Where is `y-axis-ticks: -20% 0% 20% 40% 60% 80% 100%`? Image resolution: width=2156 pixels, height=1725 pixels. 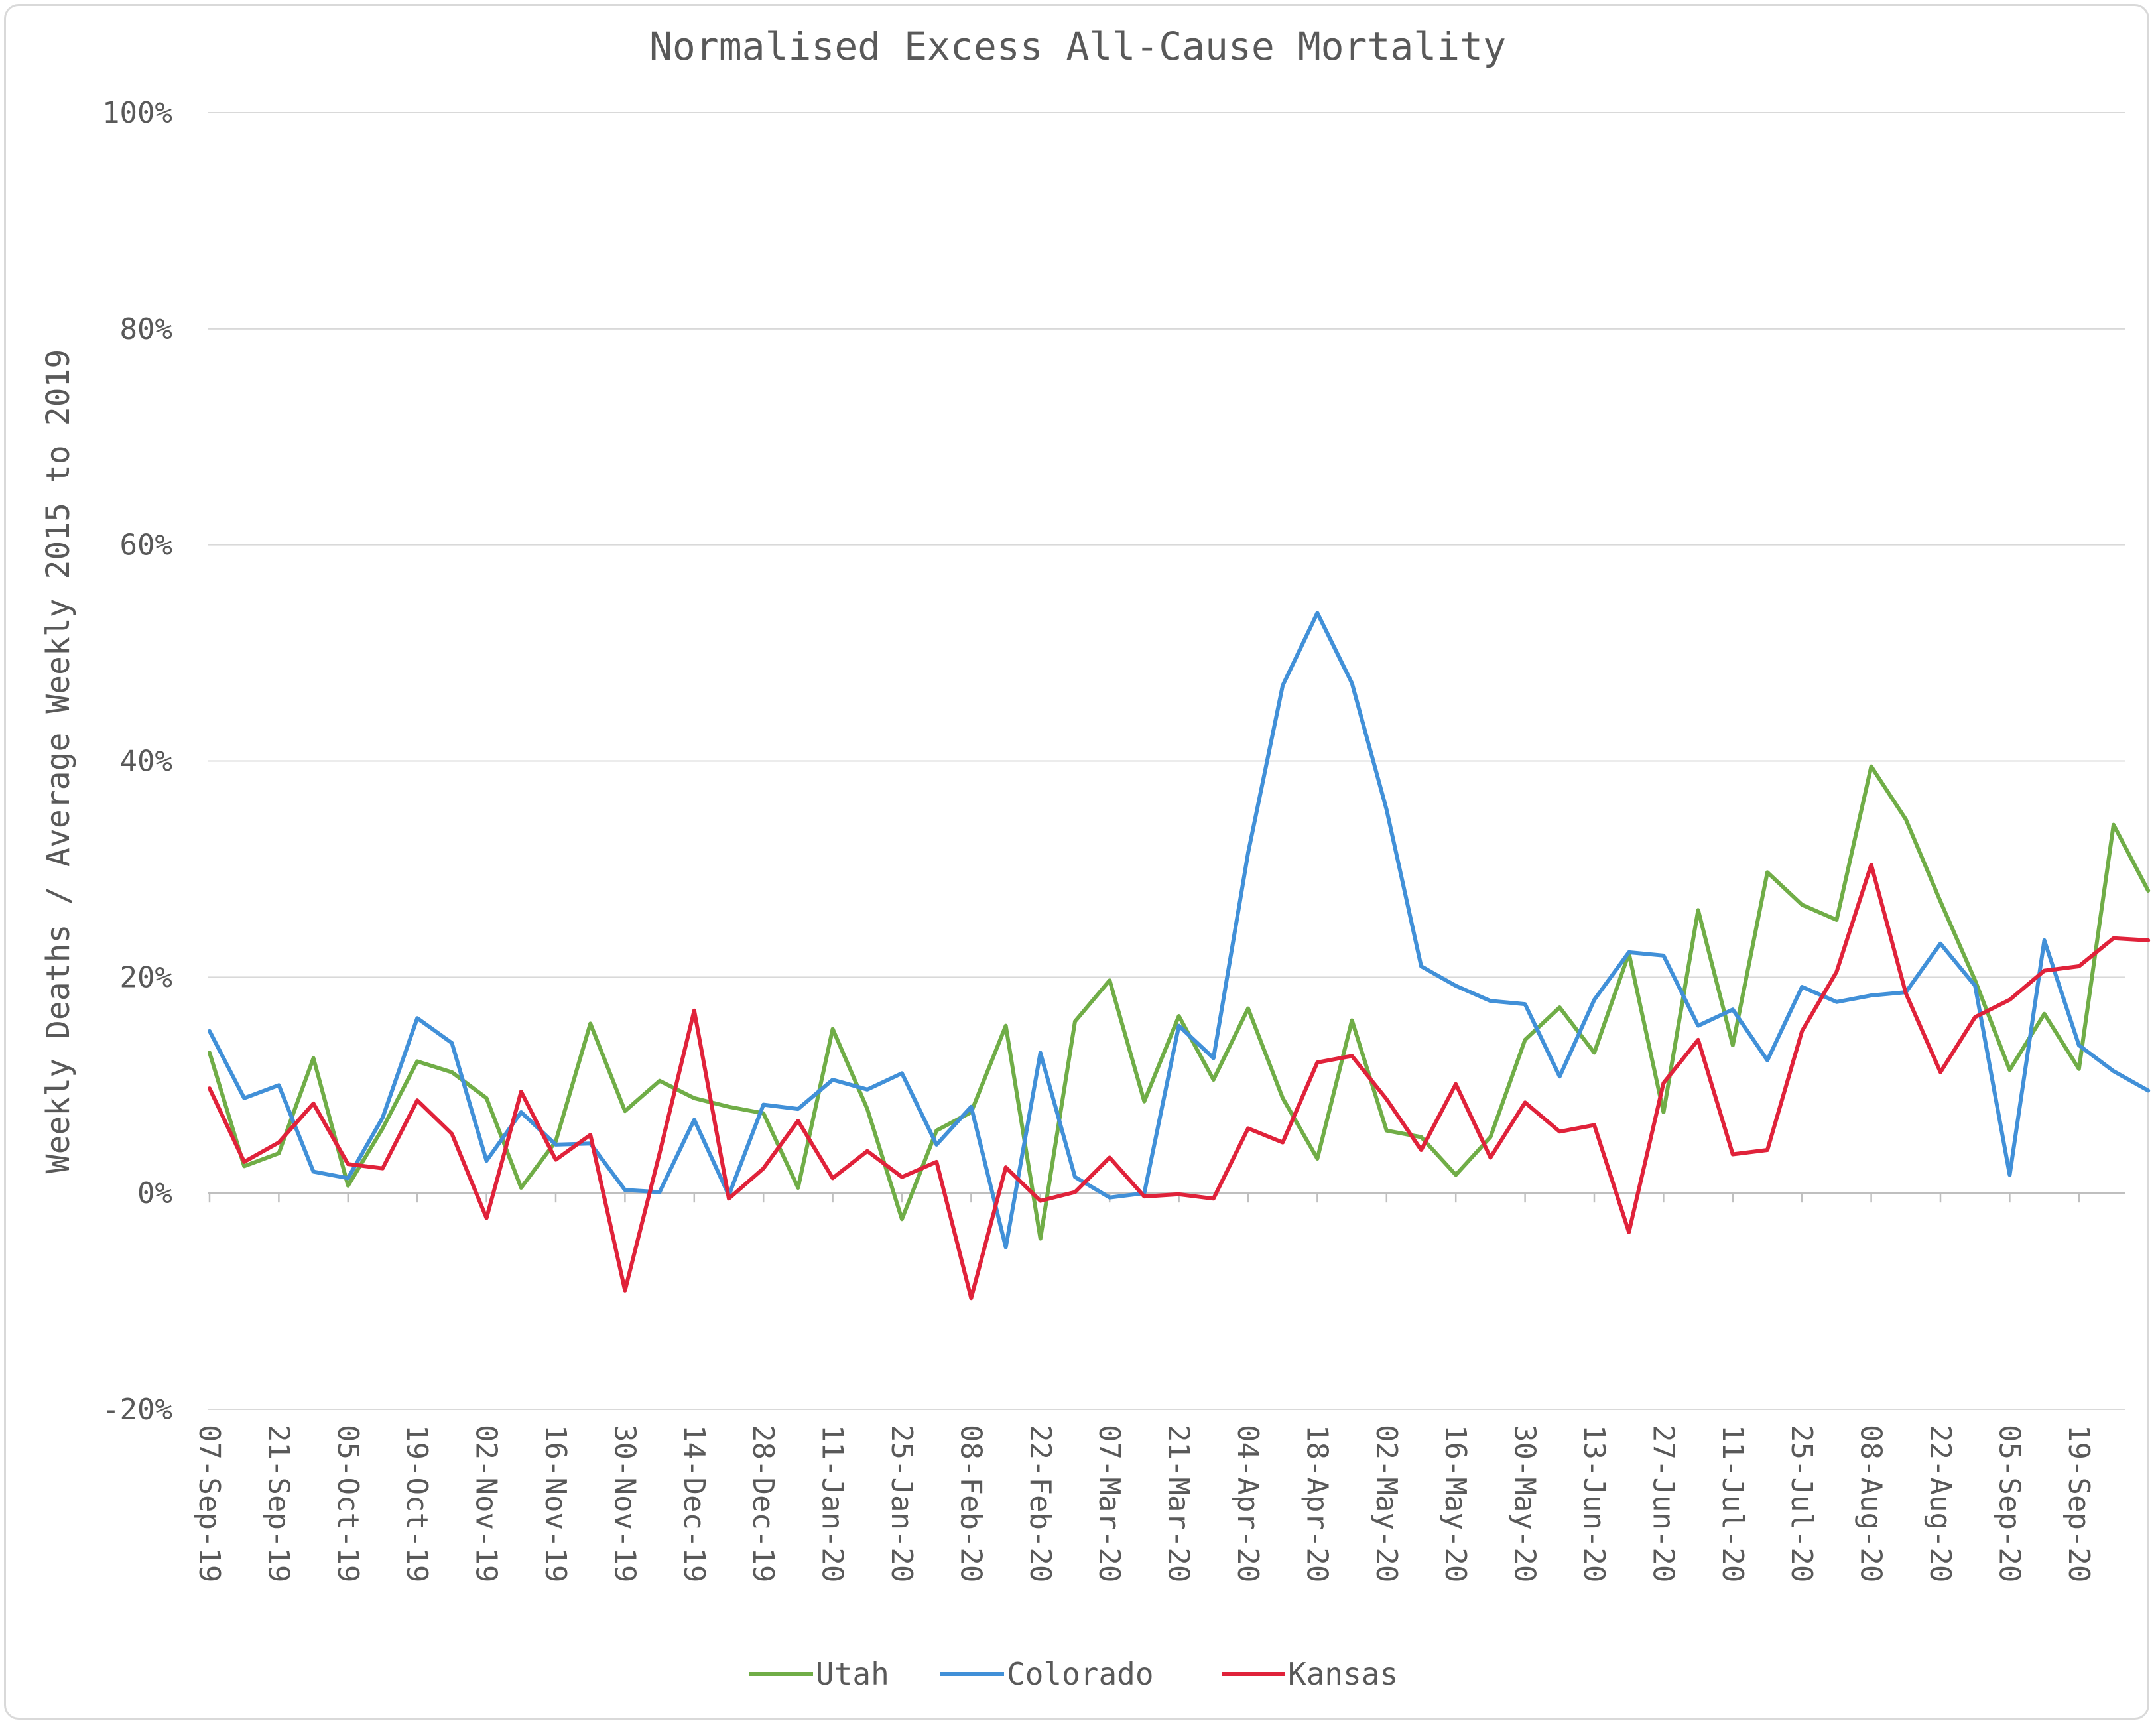
y-axis-ticks: -20% 0% 20% 40% 60% 80% 100% is located at coordinates (137, 761).